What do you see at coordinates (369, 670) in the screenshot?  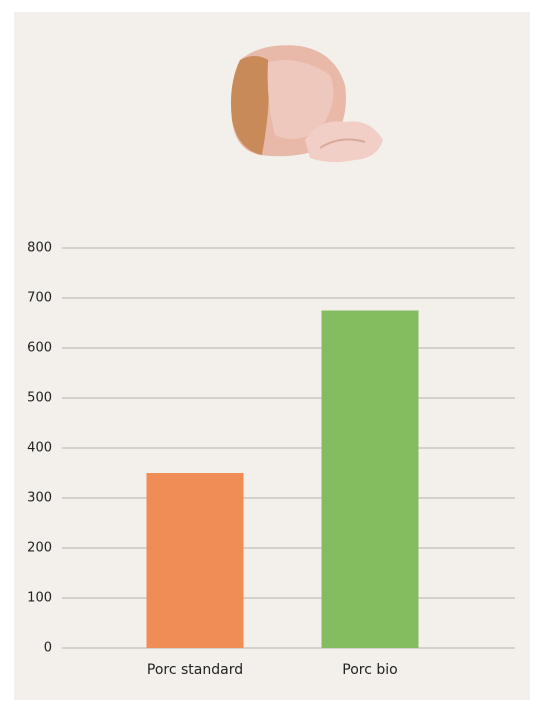 I see `x-tick-label: Porc bio` at bounding box center [369, 670].